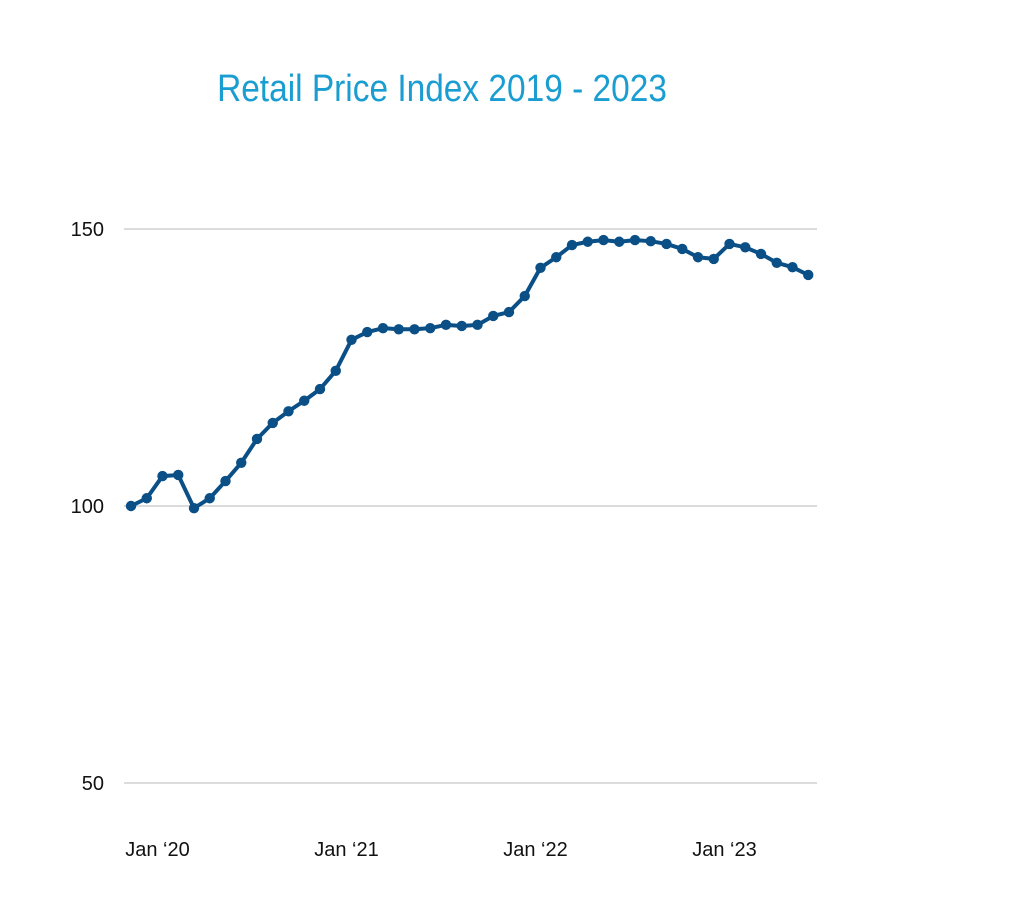 The height and width of the screenshot is (914, 1024). Describe the element at coordinates (157, 850) in the screenshot. I see `x-tick-label: Jan ‘20` at that location.